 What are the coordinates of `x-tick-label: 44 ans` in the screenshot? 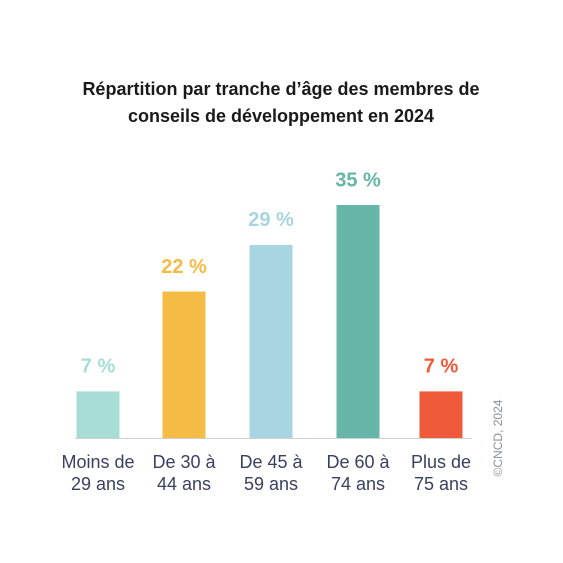 It's located at (184, 484).